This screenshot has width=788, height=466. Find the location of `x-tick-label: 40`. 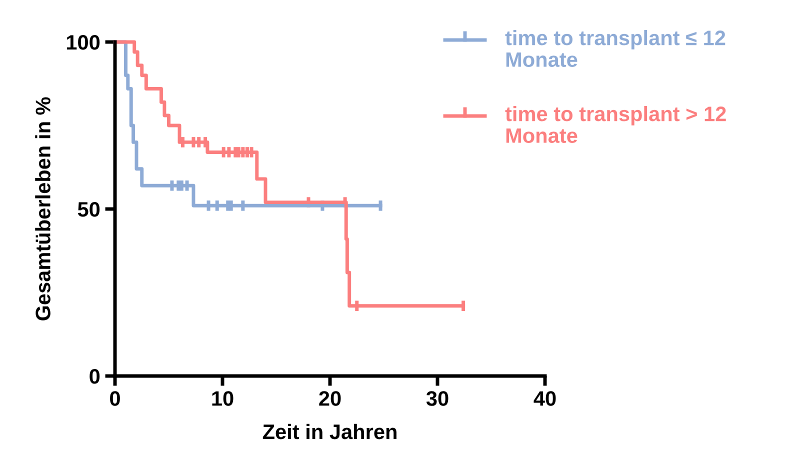

x-tick-label: 40 is located at coordinates (545, 398).